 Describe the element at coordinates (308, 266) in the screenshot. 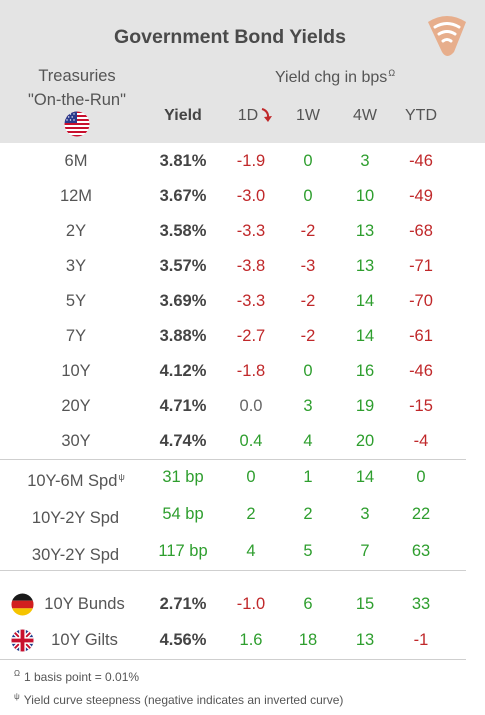

I see `change-w1: -3` at that location.